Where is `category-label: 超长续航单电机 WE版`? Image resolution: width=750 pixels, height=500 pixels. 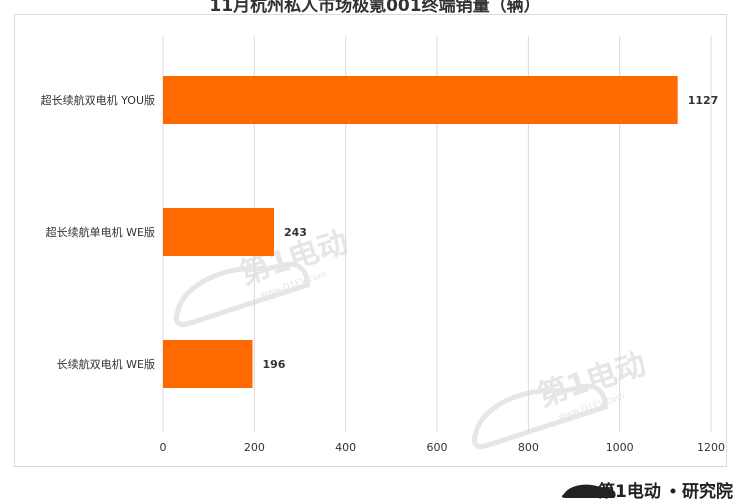 category-label: 超长续航单电机 WE版 is located at coordinates (100, 232).